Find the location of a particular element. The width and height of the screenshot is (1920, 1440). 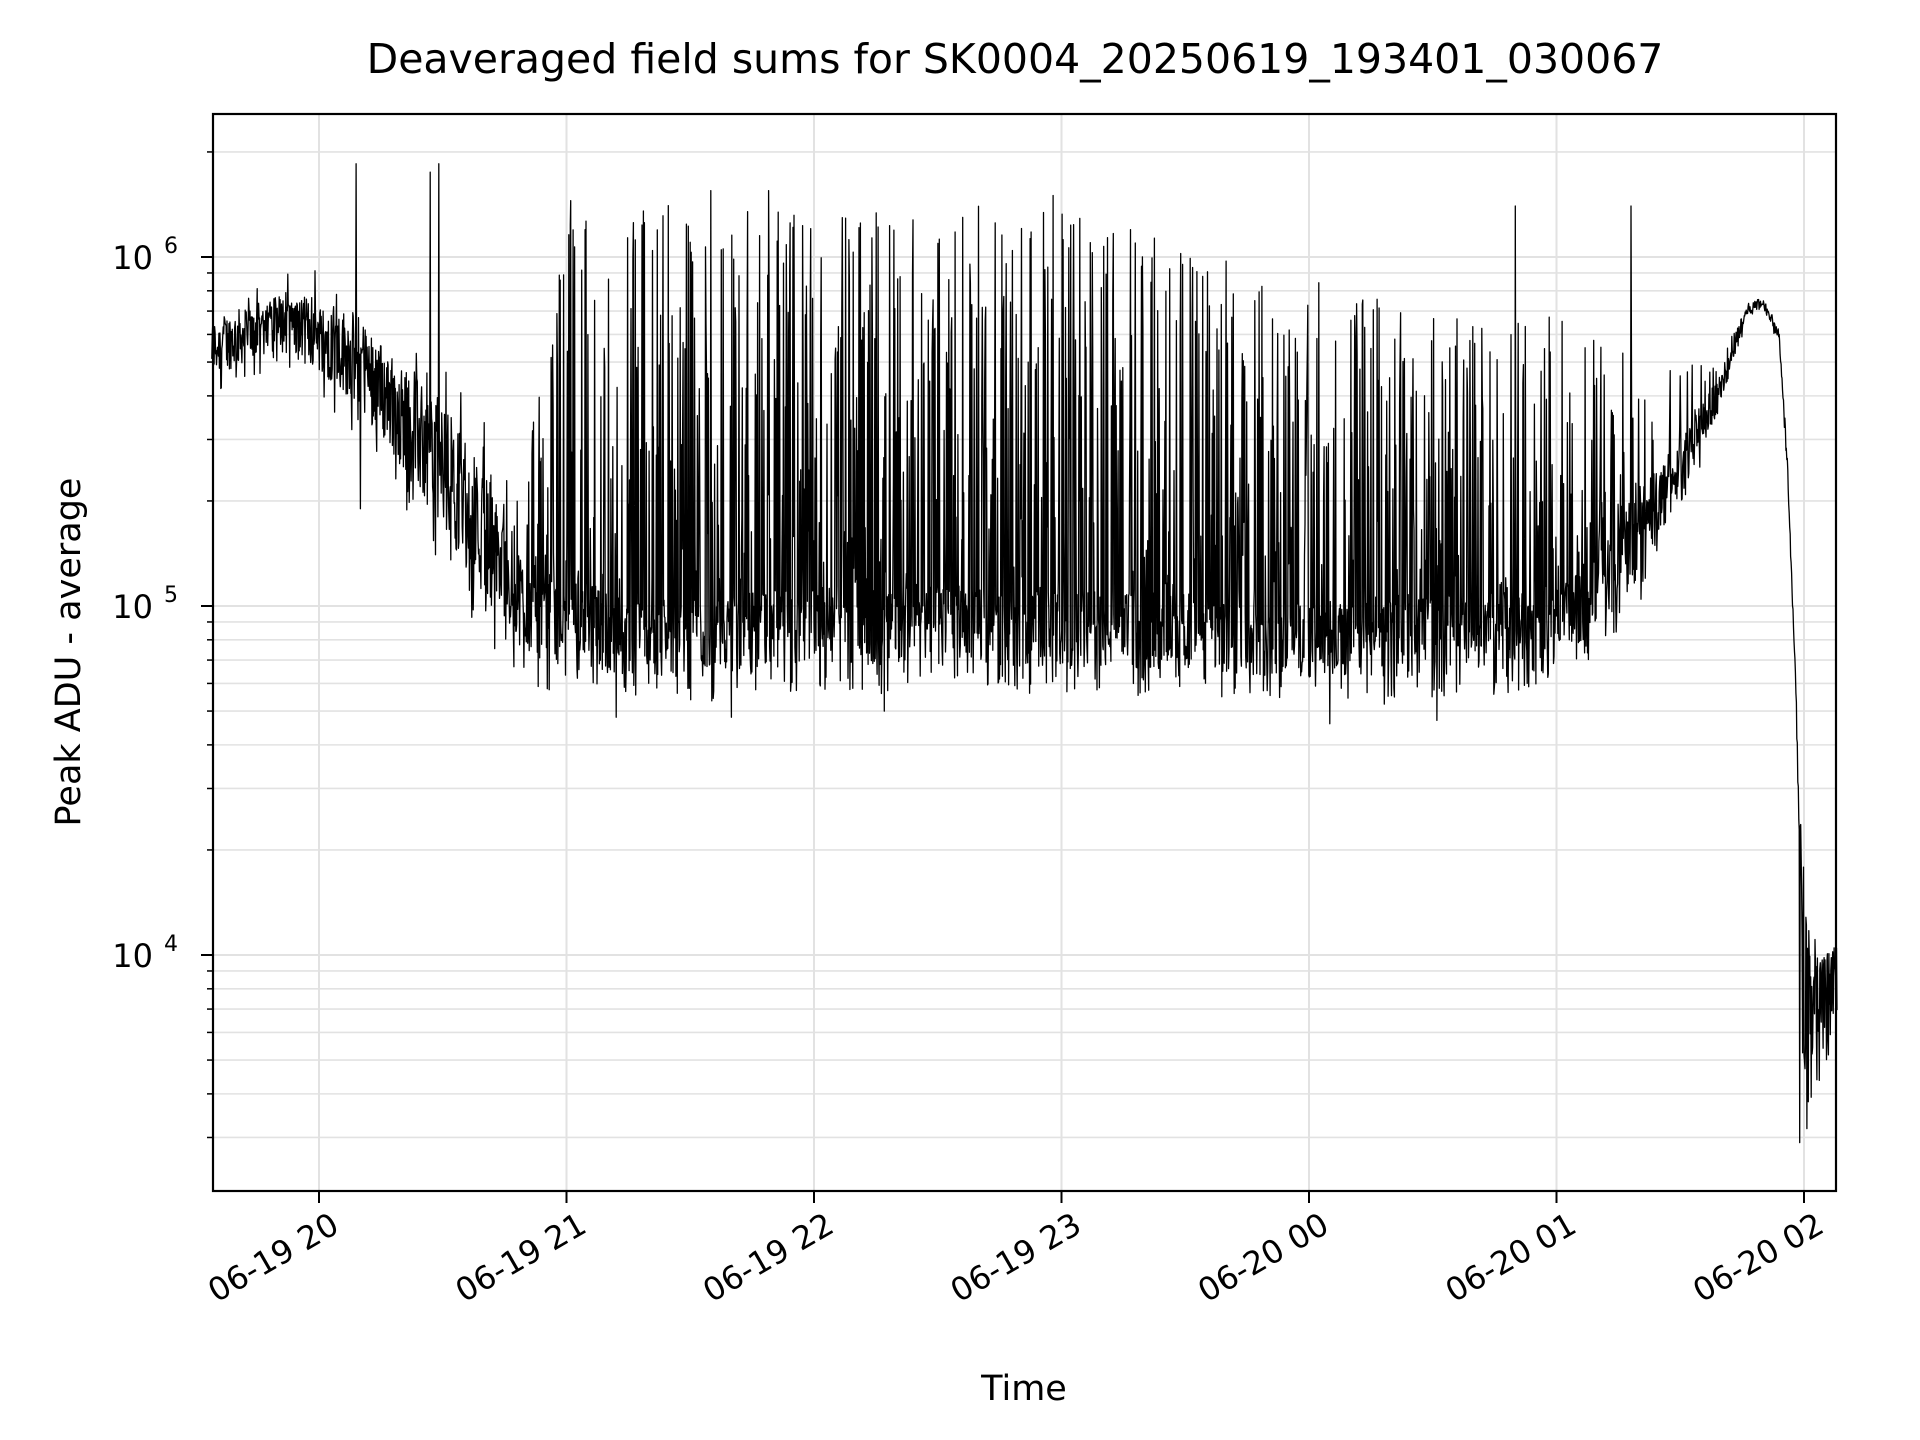

y-axis-label: Peak ADU - average is located at coordinates (69, 652).